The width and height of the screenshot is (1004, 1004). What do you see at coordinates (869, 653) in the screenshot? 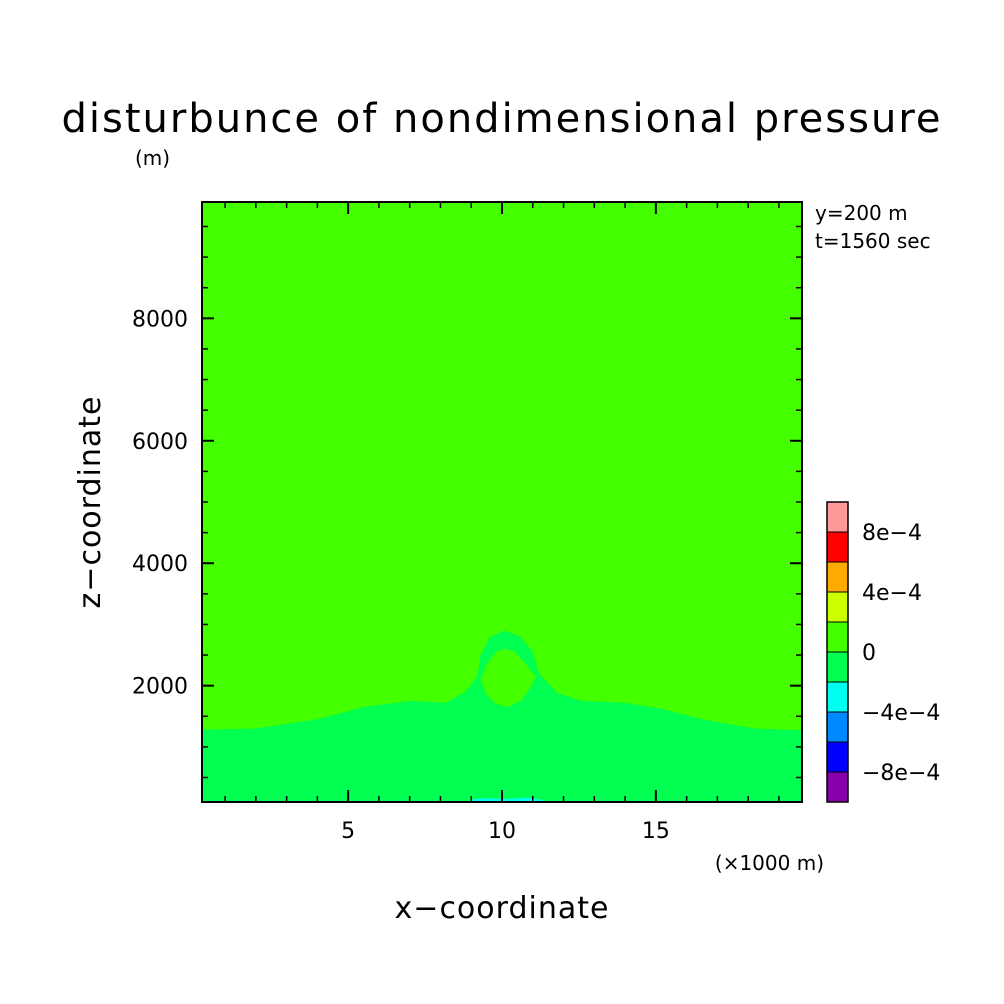
I see `colorbar-label: 0` at bounding box center [869, 653].